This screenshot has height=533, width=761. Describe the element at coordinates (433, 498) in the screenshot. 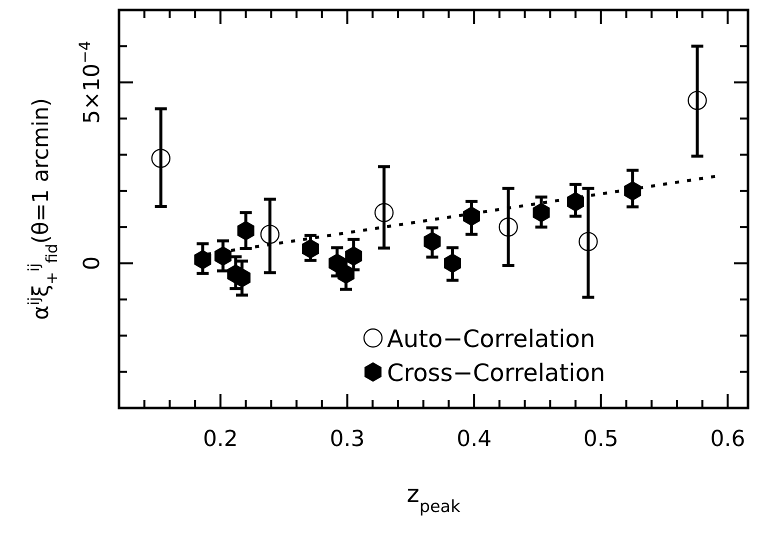

I see `x-axis-title: z$_{peak}$` at that location.